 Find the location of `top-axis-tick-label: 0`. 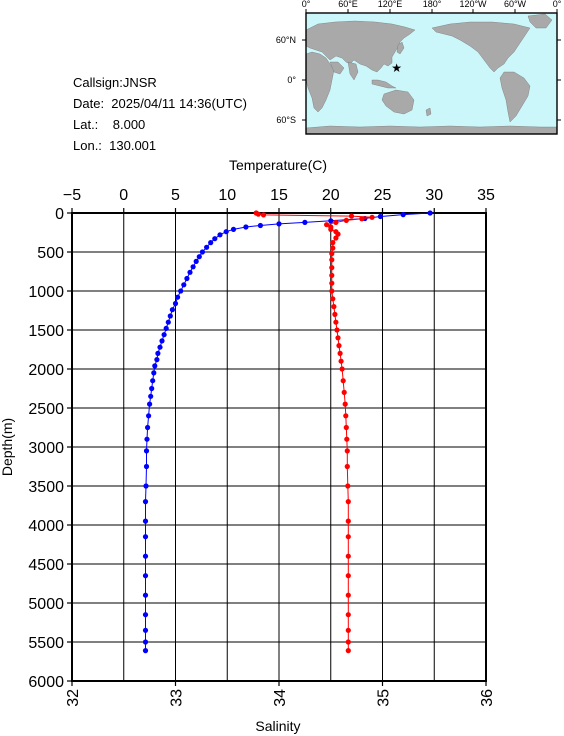

top-axis-tick-label: 0 is located at coordinates (123, 195).